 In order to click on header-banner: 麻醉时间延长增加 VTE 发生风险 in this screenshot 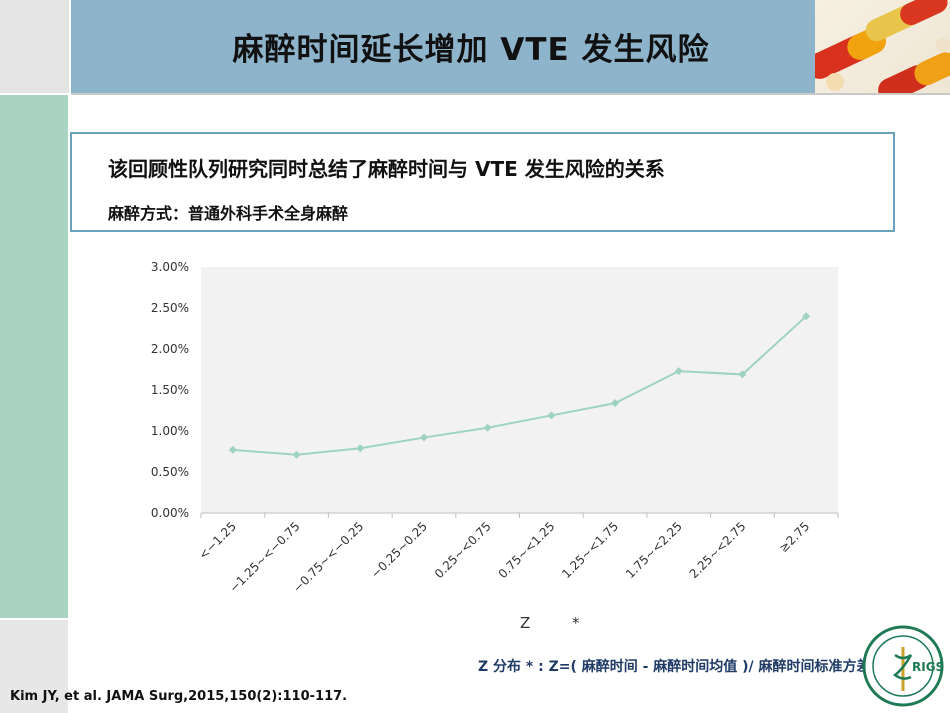, I will do `click(443, 46)`.